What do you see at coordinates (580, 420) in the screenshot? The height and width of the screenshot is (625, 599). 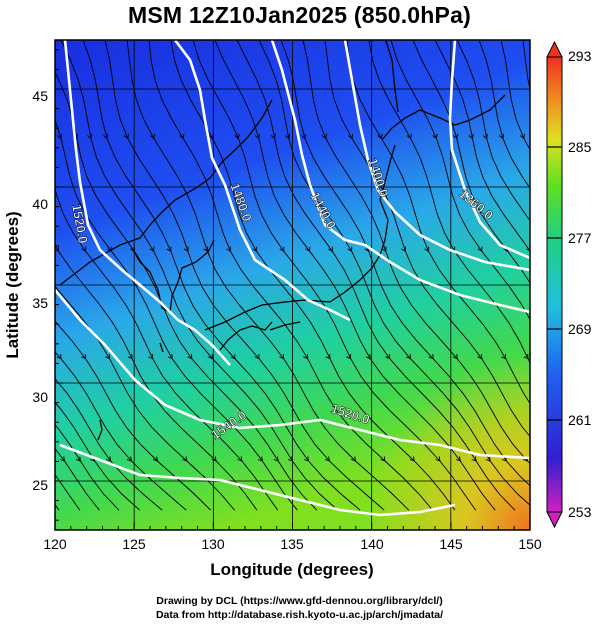 I see `colorbar-tick-label: 261` at bounding box center [580, 420].